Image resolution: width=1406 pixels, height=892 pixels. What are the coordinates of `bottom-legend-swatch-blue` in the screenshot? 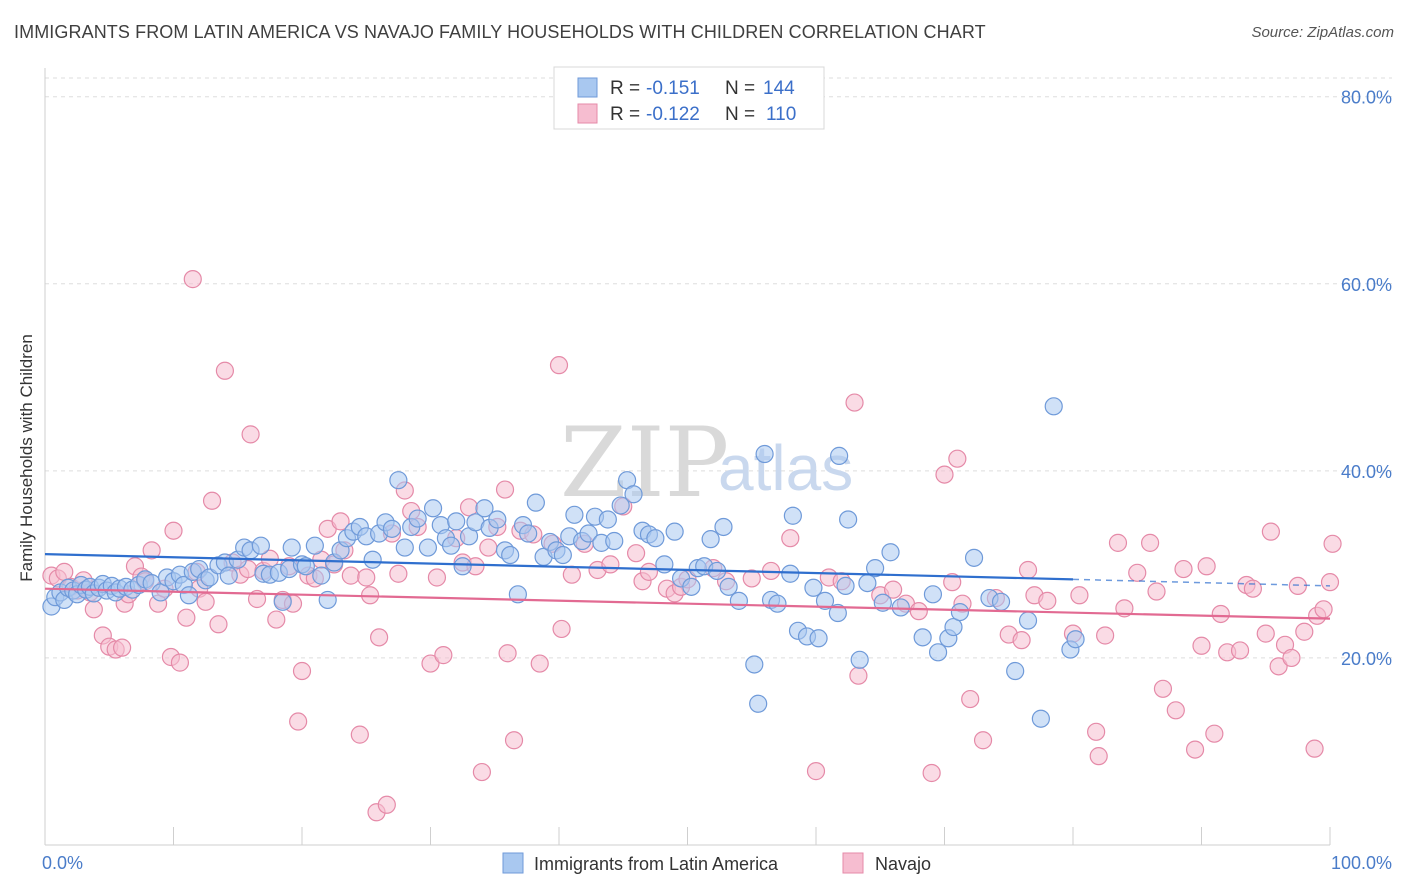 It's located at (513, 863).